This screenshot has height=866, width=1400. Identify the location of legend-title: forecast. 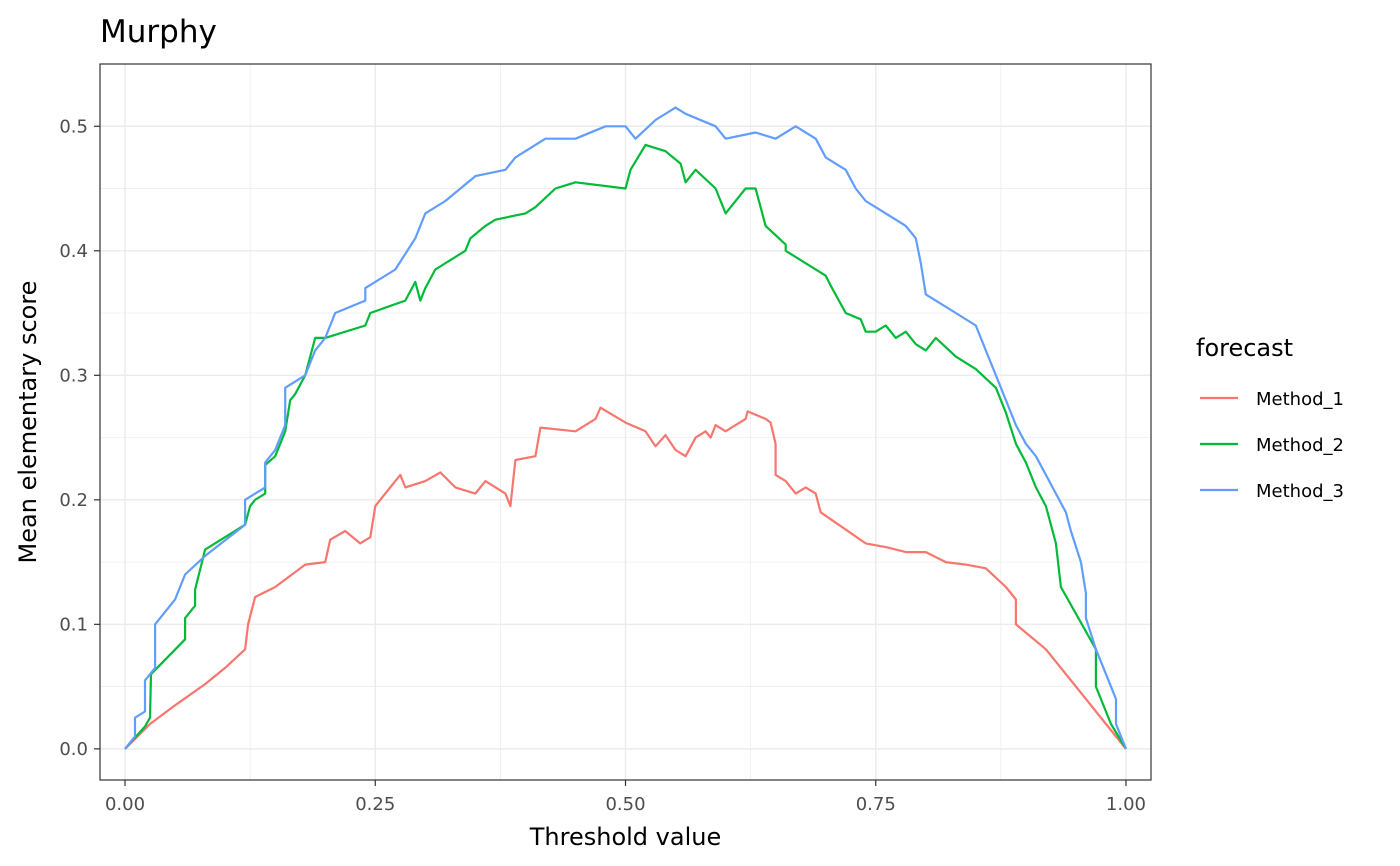
(1244, 348).